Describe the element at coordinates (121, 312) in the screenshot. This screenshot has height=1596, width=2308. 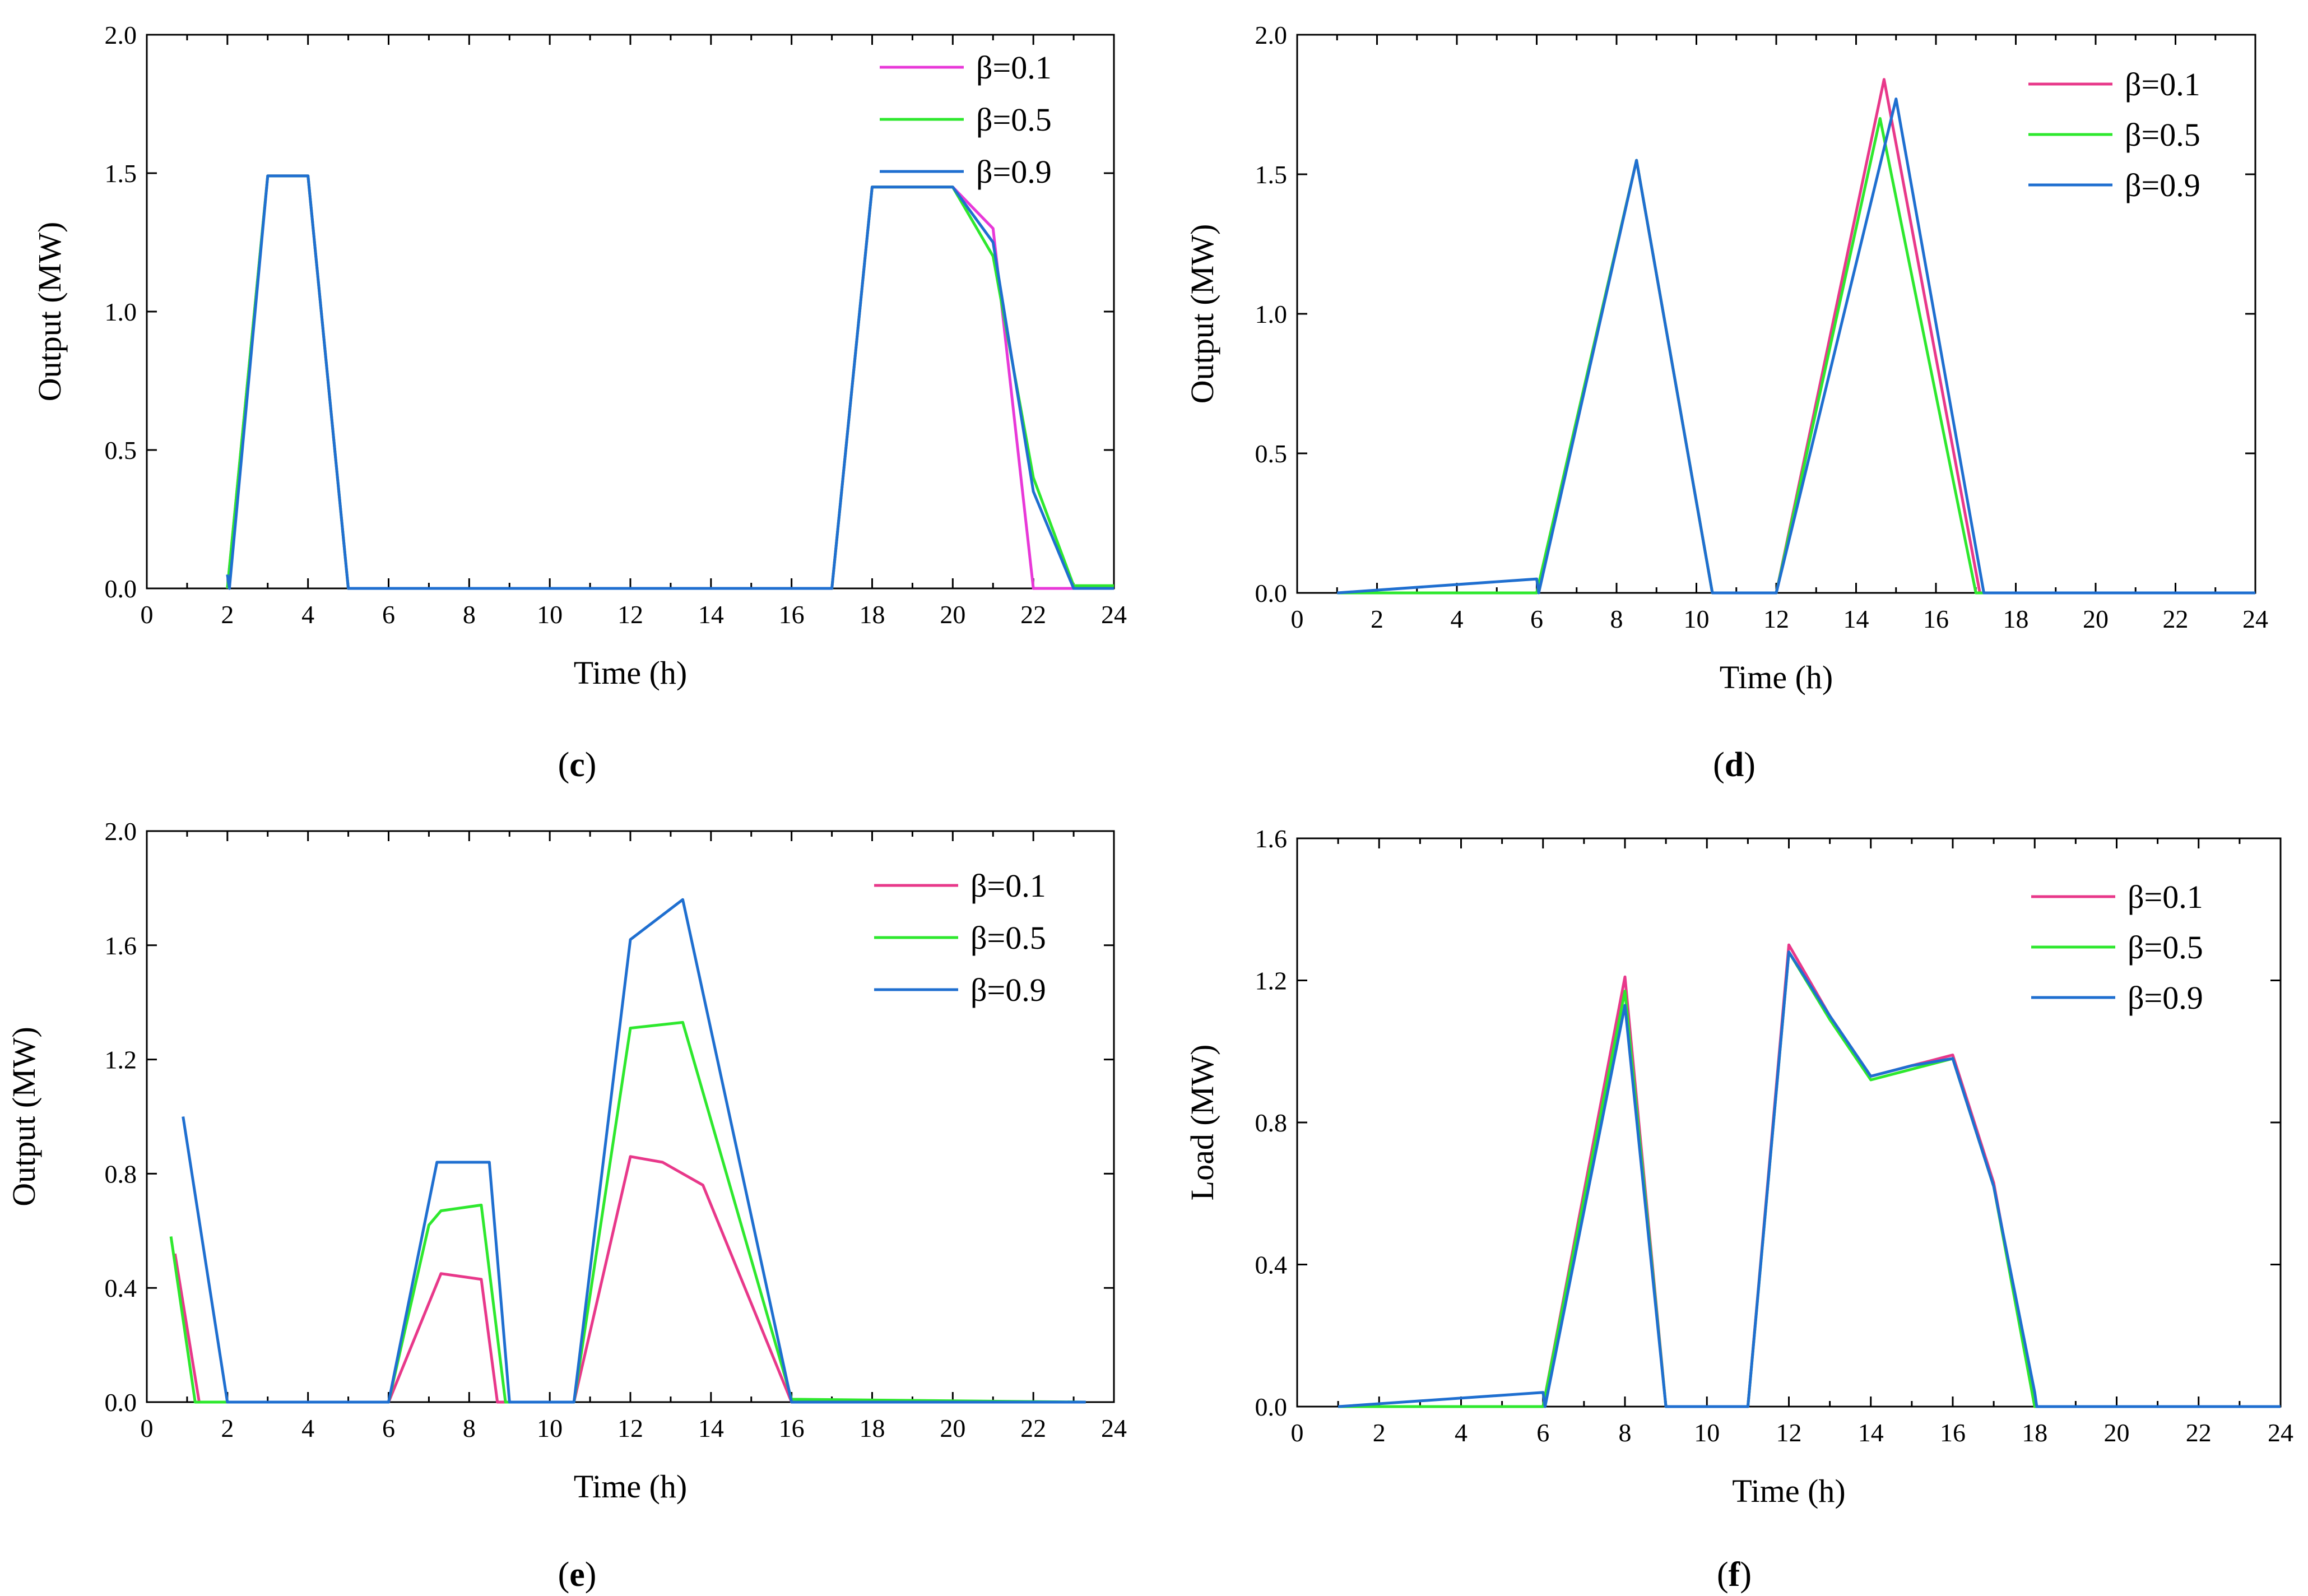
I see `y-tick-label: 1.0` at that location.